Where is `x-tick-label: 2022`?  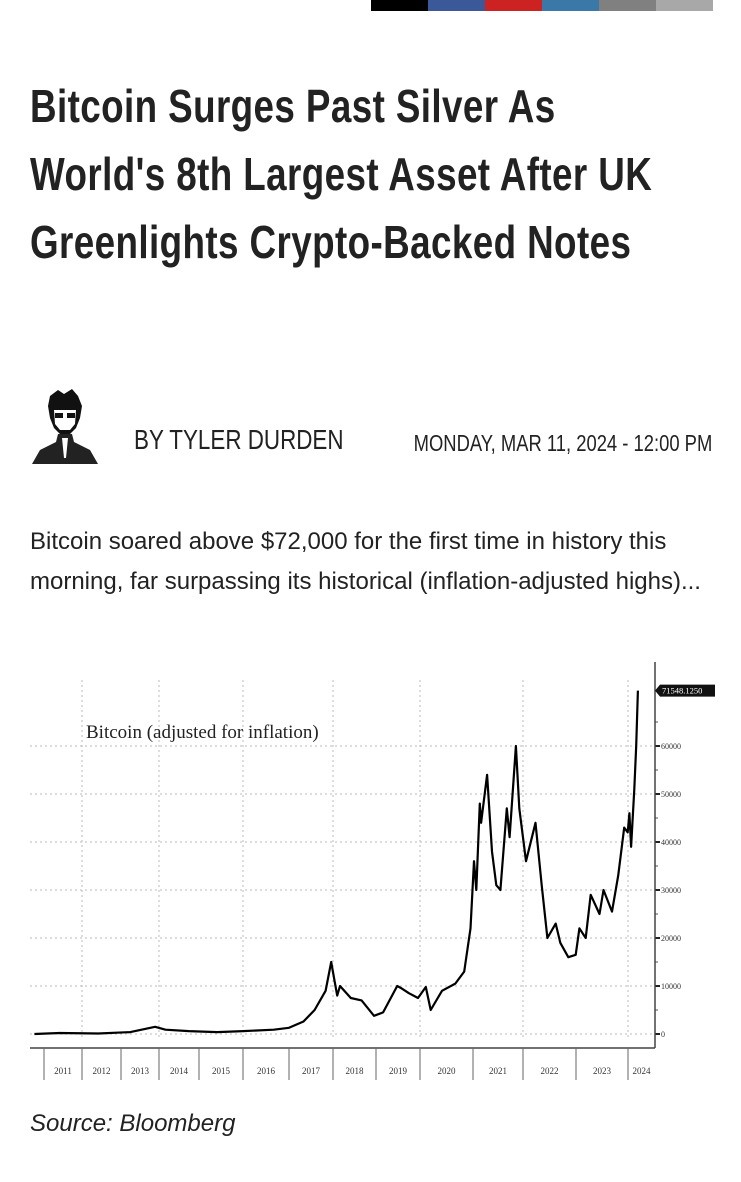
x-tick-label: 2022 is located at coordinates (550, 1071).